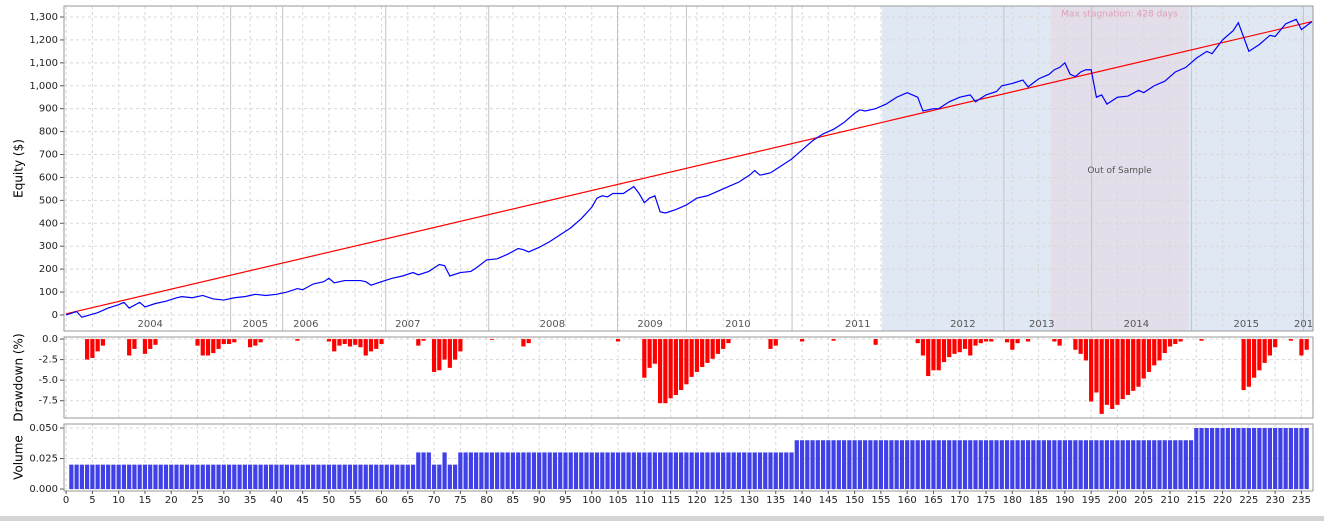 This screenshot has height=521, width=1324. Describe the element at coordinates (48, 155) in the screenshot. I see `y-tick-label: 700` at that location.